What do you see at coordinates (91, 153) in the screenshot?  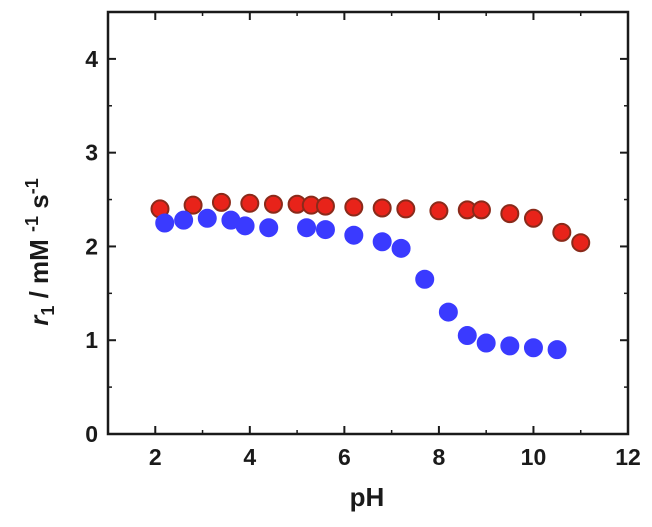 I see `y-tick-label: 3` at bounding box center [91, 153].